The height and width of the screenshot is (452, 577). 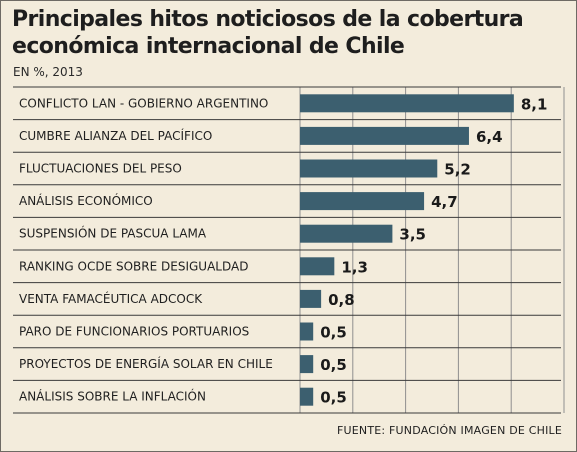 What do you see at coordinates (444, 202) in the screenshot?
I see `value-label: 4,7` at bounding box center [444, 202].